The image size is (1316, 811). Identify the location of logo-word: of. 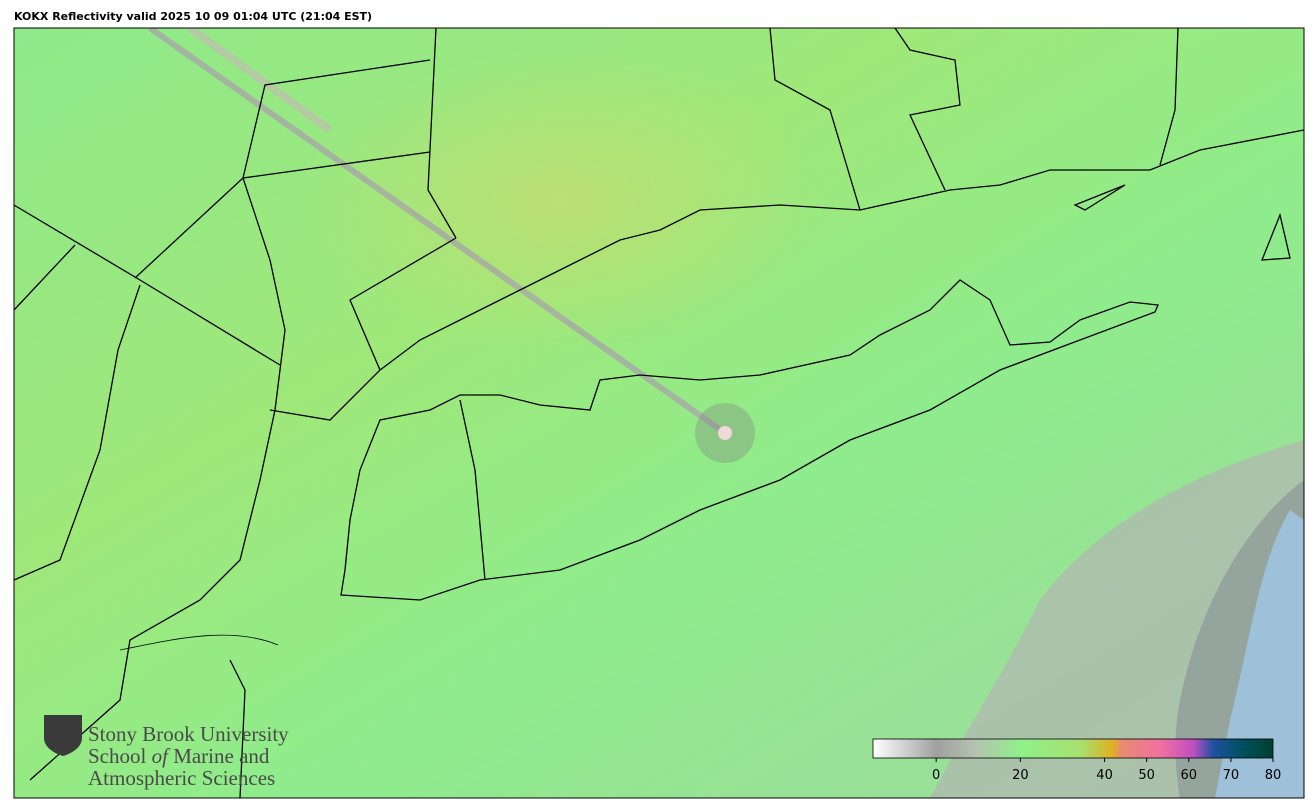
(162, 756).